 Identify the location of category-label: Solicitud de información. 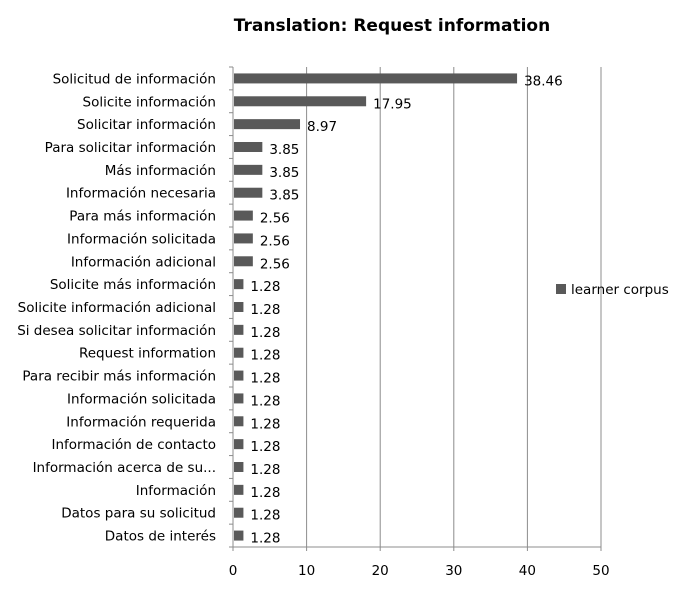
(134, 79).